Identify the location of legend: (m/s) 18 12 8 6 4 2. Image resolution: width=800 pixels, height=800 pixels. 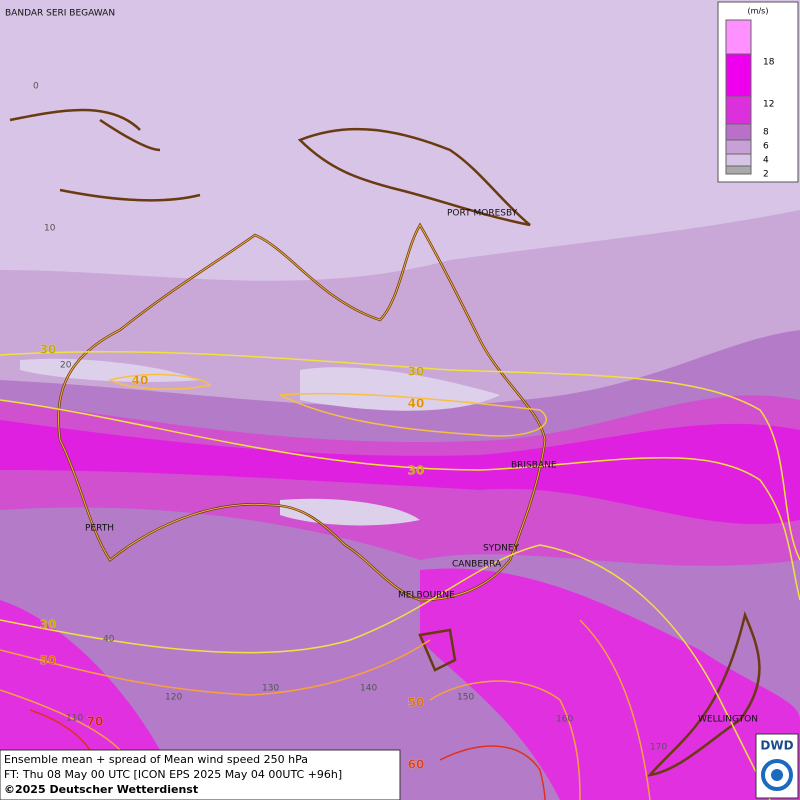
(758, 92).